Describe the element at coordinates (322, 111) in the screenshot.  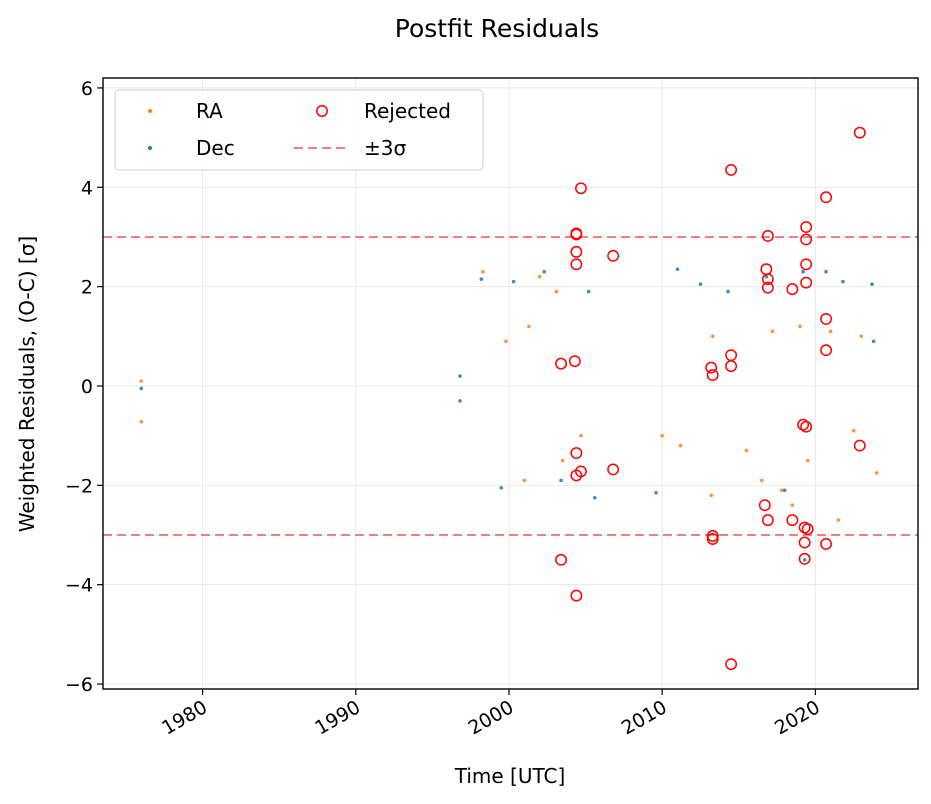
I see `rejected-legend-marker` at that location.